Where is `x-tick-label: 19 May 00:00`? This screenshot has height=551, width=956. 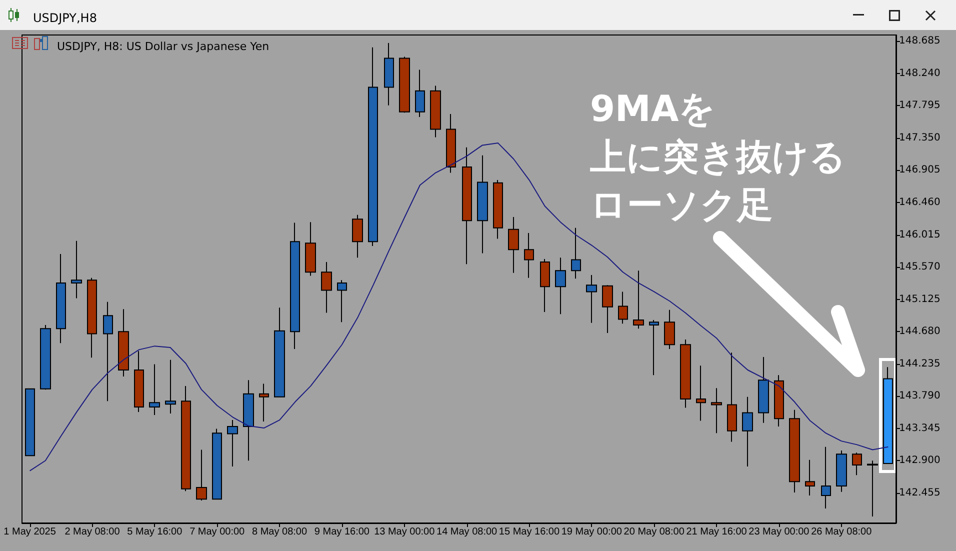 x-tick-label: 19 May 00:00 is located at coordinates (591, 532).